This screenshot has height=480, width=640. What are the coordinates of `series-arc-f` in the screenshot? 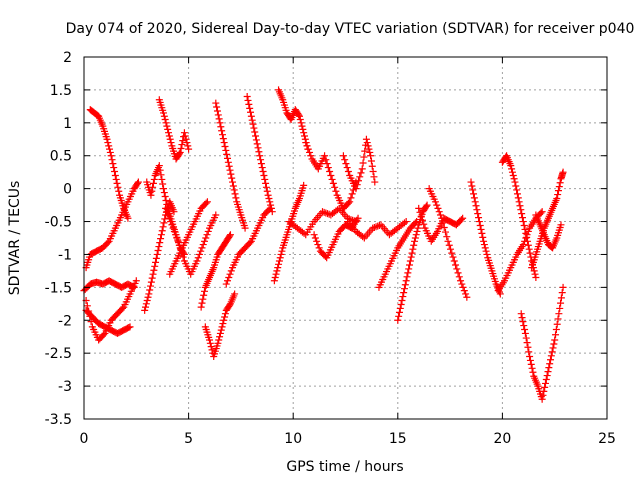 It's located at (159, 256).